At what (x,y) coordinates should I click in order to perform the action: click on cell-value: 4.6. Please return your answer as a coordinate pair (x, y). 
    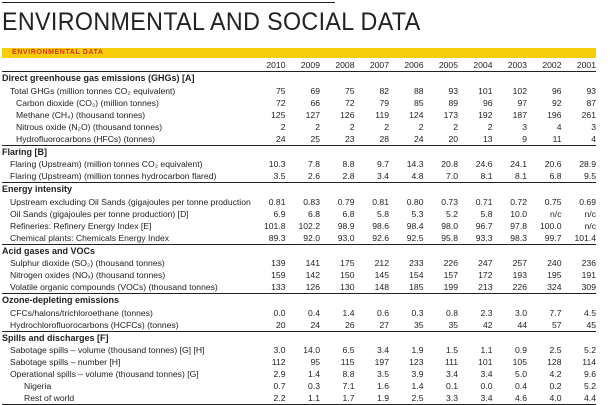
    Looking at the image, I should click on (509, 398).